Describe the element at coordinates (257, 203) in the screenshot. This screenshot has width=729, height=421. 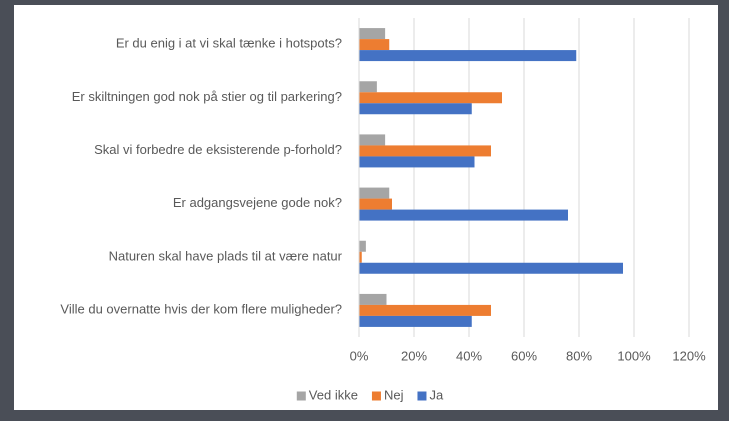
I see `y-tick-label: Er adgangsvejene gode nok?` at that location.